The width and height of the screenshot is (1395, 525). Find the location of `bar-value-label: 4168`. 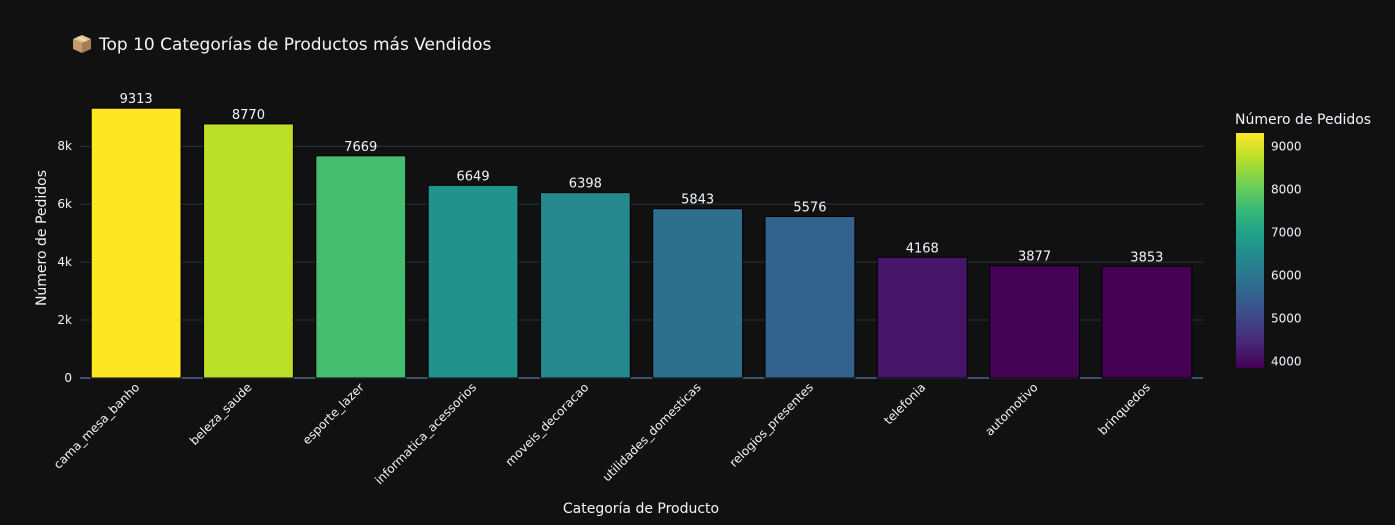

bar-value-label: 4168 is located at coordinates (922, 248).